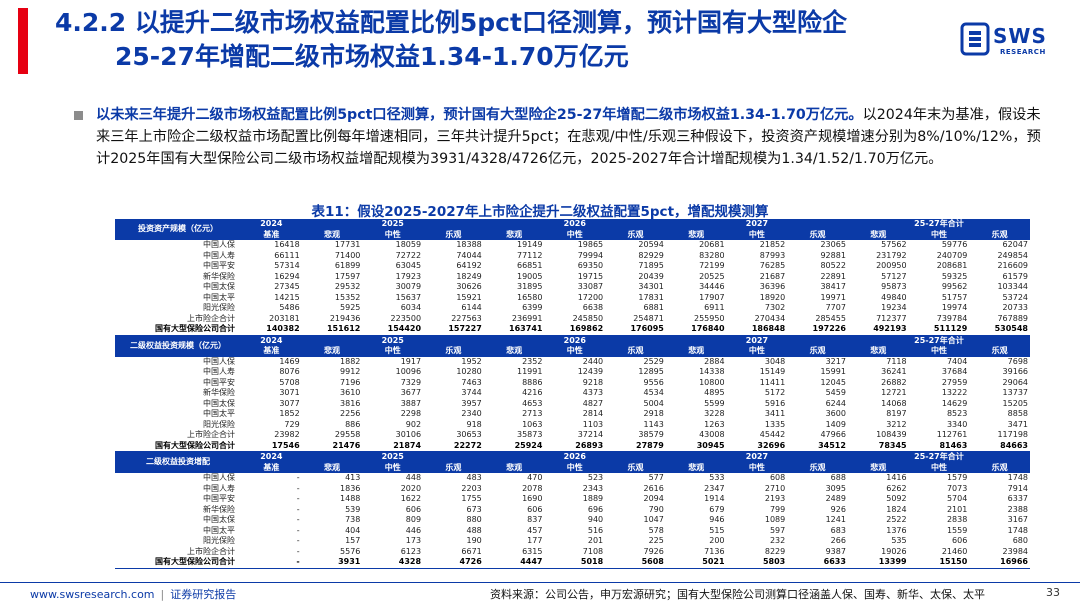 The height and width of the screenshot is (608, 1080). What do you see at coordinates (411, 413) in the screenshot?
I see `table-cell: 2298` at bounding box center [411, 413].